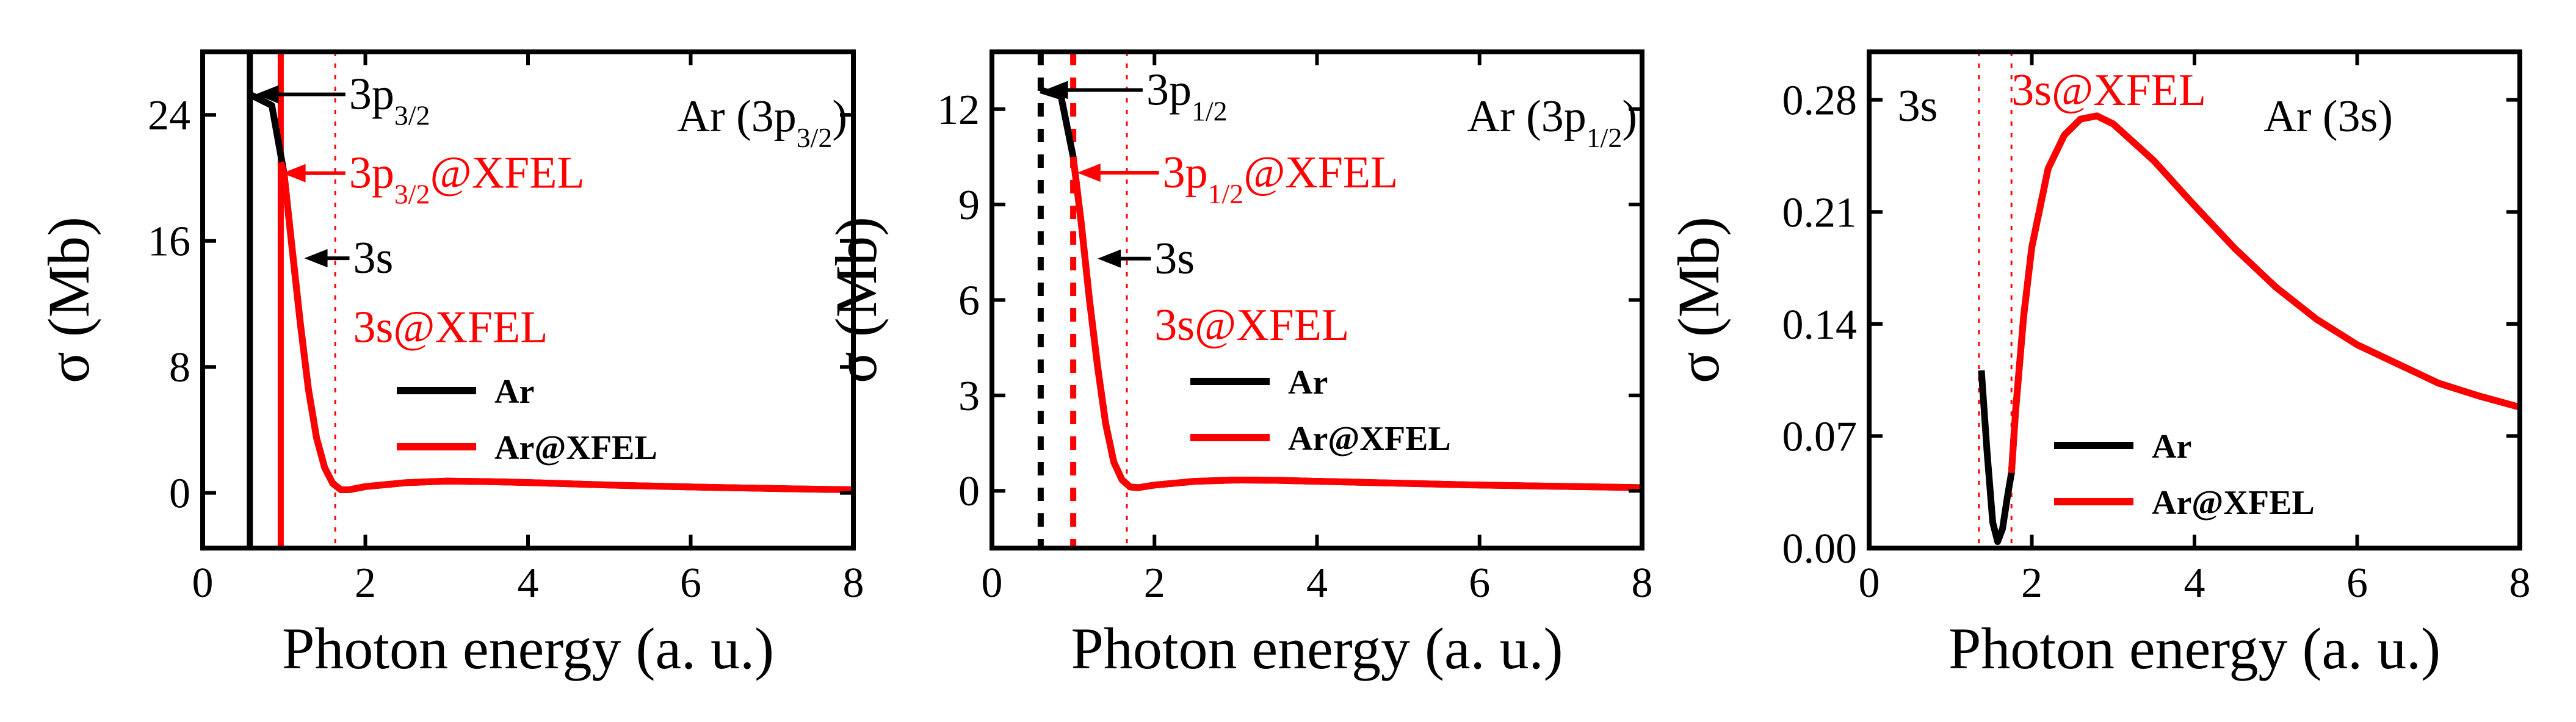 This screenshot has width=2576, height=722. Describe the element at coordinates (1820, 436) in the screenshot. I see `y-tick-label: 0.07` at that location.